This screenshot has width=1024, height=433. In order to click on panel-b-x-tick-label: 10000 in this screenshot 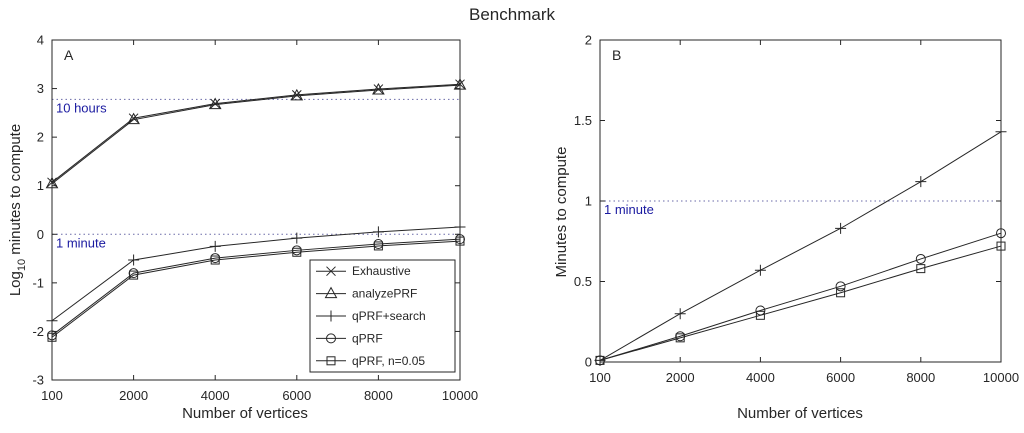, I will do `click(1001, 377)`.